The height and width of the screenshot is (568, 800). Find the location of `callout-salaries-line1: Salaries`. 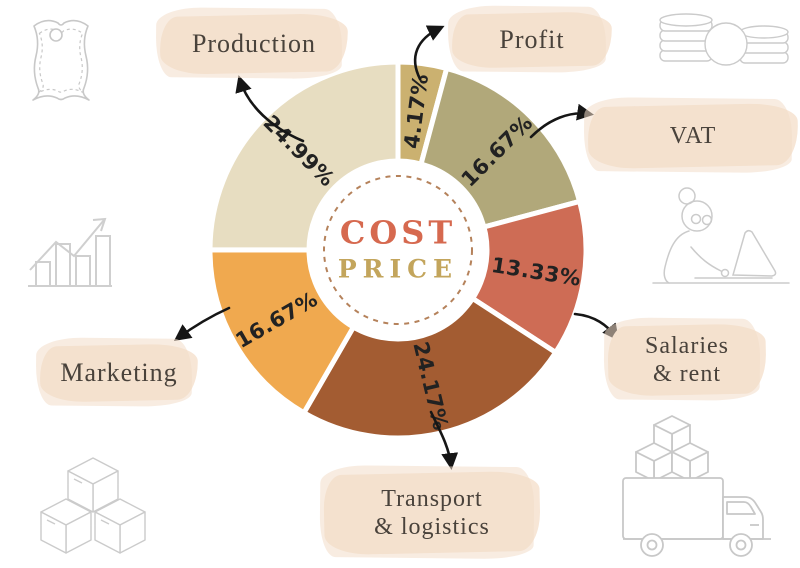

callout-salaries-line1: Salaries is located at coordinates (687, 345).